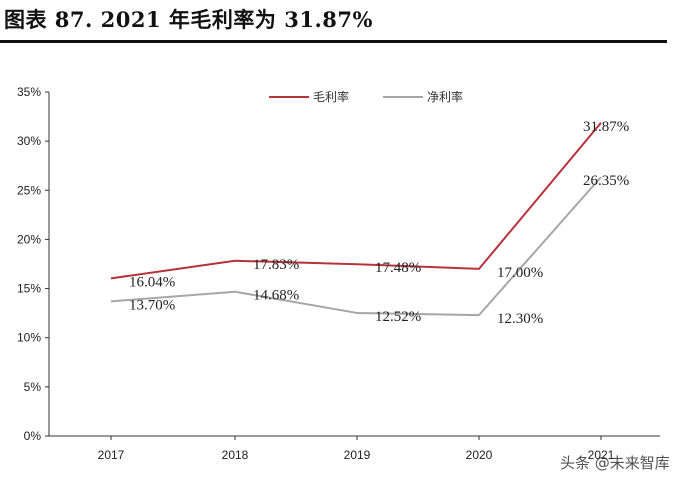 The image size is (685, 488). I want to click on gross-margin-label: 31.87%, so click(606, 127).